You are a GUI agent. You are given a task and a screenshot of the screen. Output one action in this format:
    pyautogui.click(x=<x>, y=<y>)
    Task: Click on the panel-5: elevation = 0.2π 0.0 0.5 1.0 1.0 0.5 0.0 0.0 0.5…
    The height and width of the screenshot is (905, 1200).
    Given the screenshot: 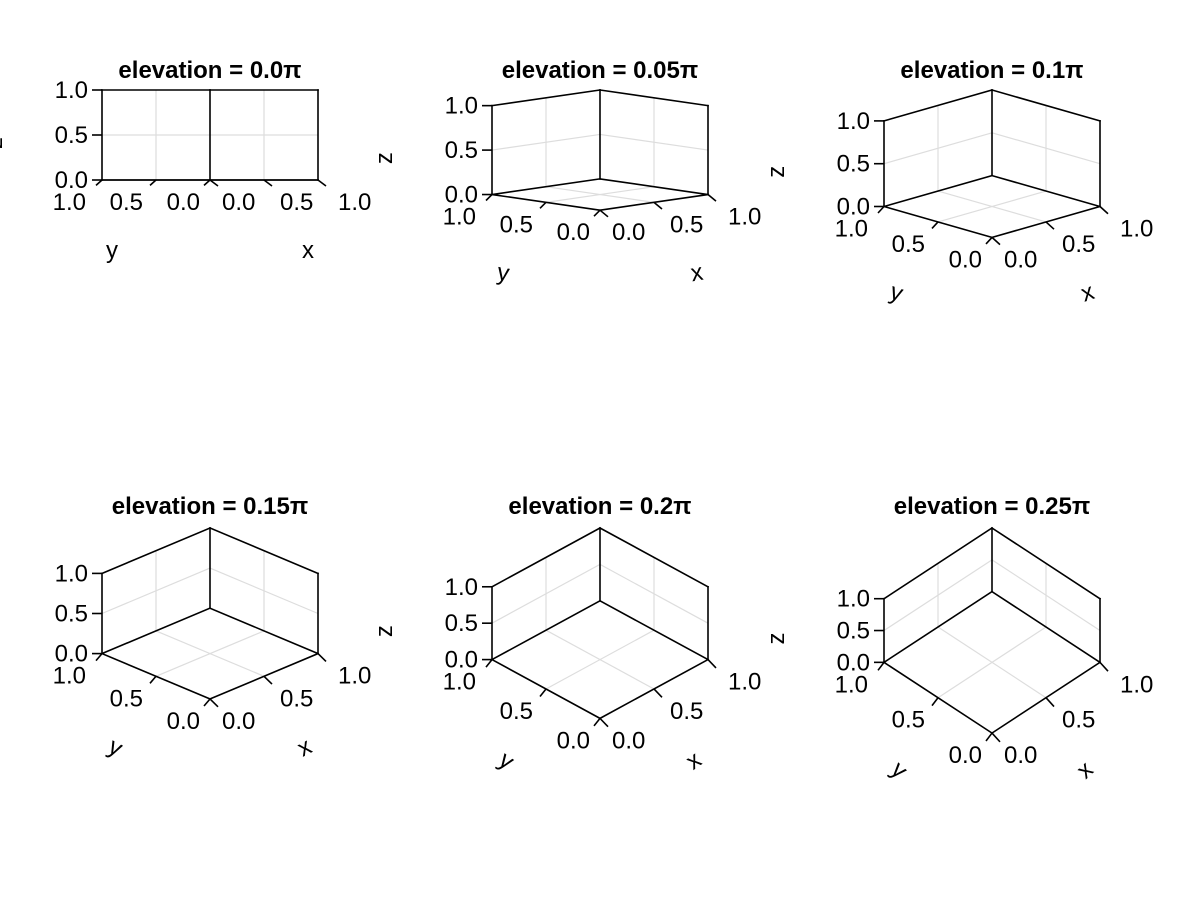 What is the action you would take?
    pyautogui.click(x=566, y=634)
    